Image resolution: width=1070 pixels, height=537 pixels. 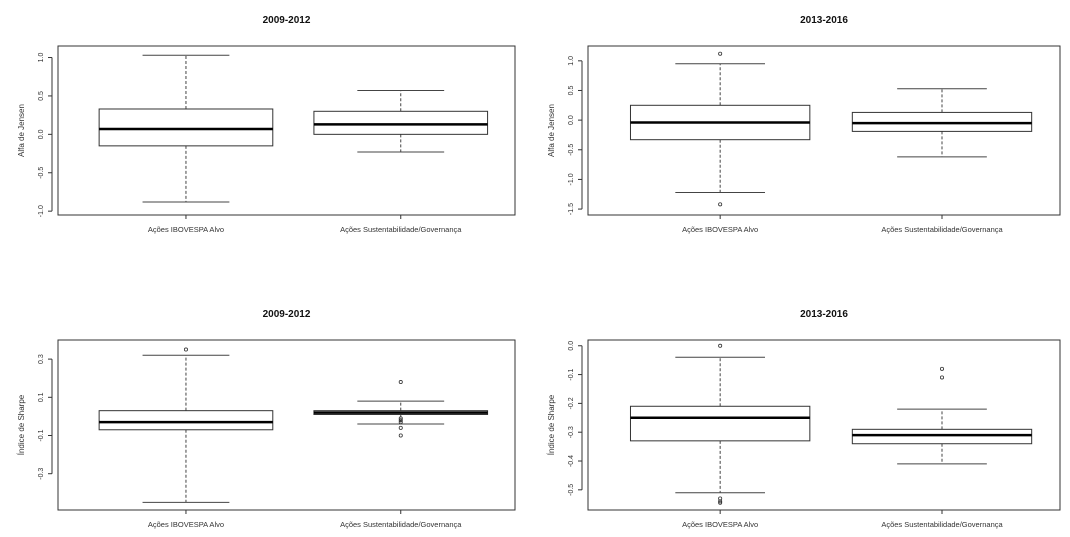 What do you see at coordinates (571, 403) in the screenshot?
I see `y-tick-label: -0.2` at bounding box center [571, 403].